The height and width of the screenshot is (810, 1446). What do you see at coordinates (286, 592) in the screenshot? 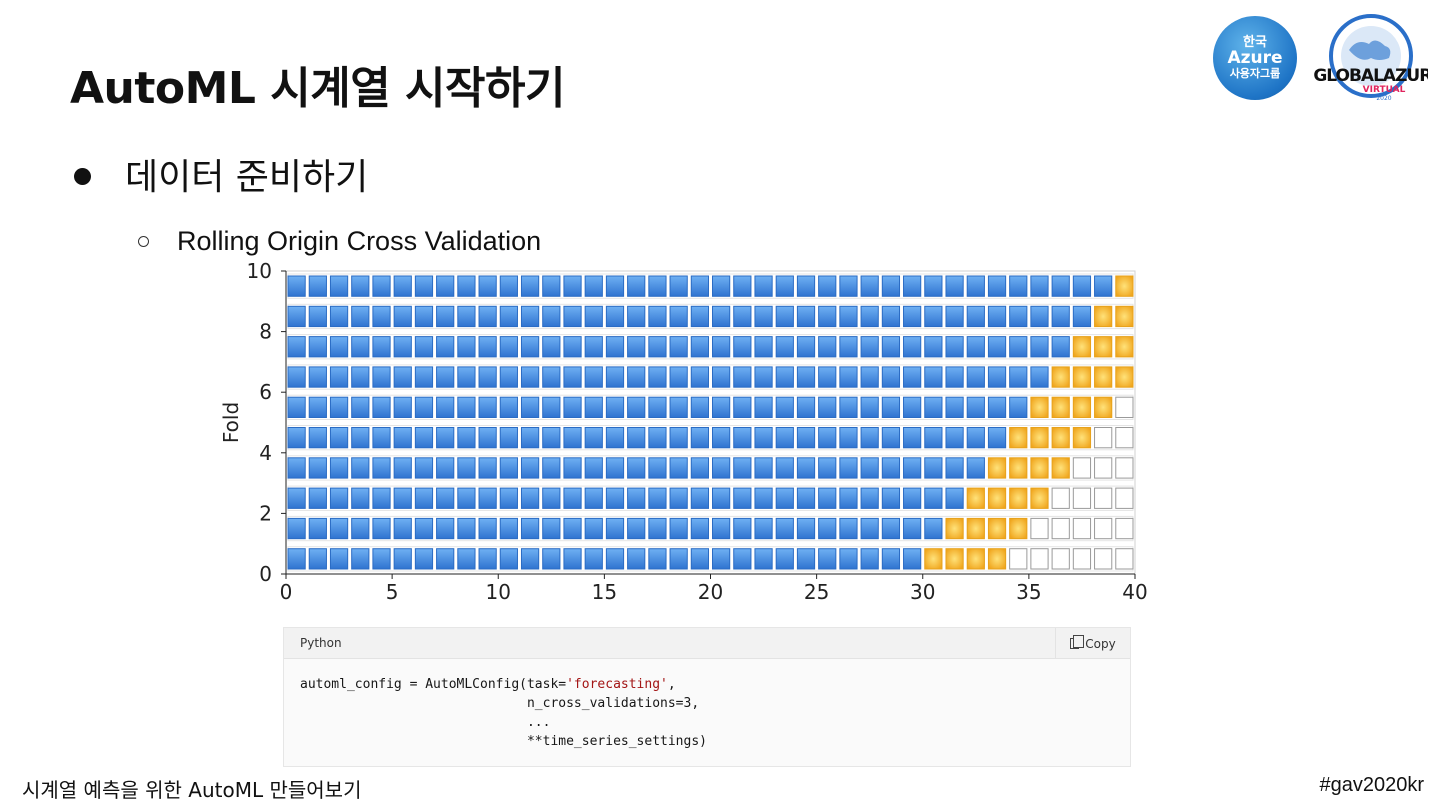
I see `x-tick-label: 0` at bounding box center [286, 592].